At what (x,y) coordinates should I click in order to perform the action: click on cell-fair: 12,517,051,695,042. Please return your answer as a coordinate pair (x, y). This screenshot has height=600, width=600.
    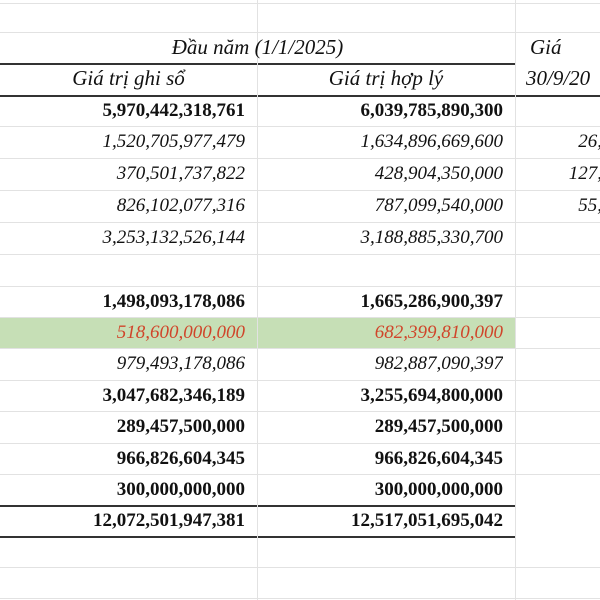
    Looking at the image, I should click on (427, 520).